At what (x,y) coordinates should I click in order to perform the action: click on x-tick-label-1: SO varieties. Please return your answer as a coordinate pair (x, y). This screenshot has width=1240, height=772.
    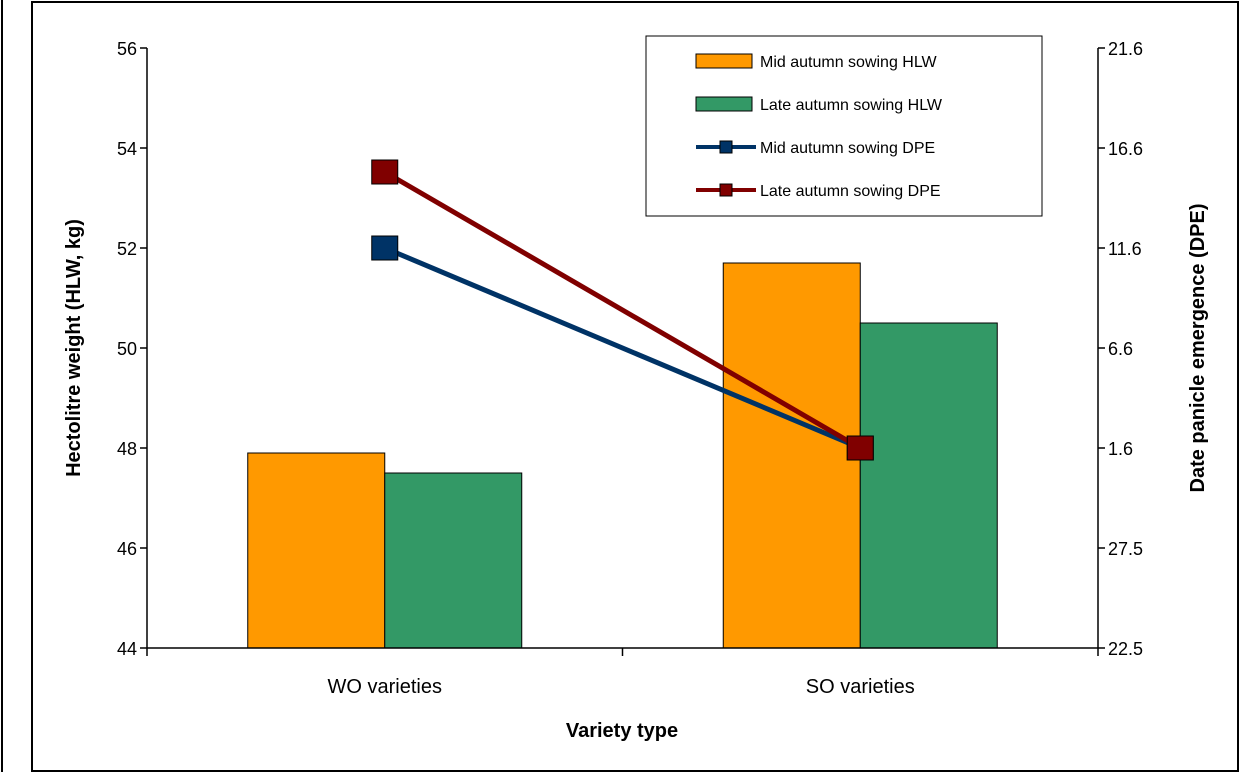
    Looking at the image, I should click on (860, 687).